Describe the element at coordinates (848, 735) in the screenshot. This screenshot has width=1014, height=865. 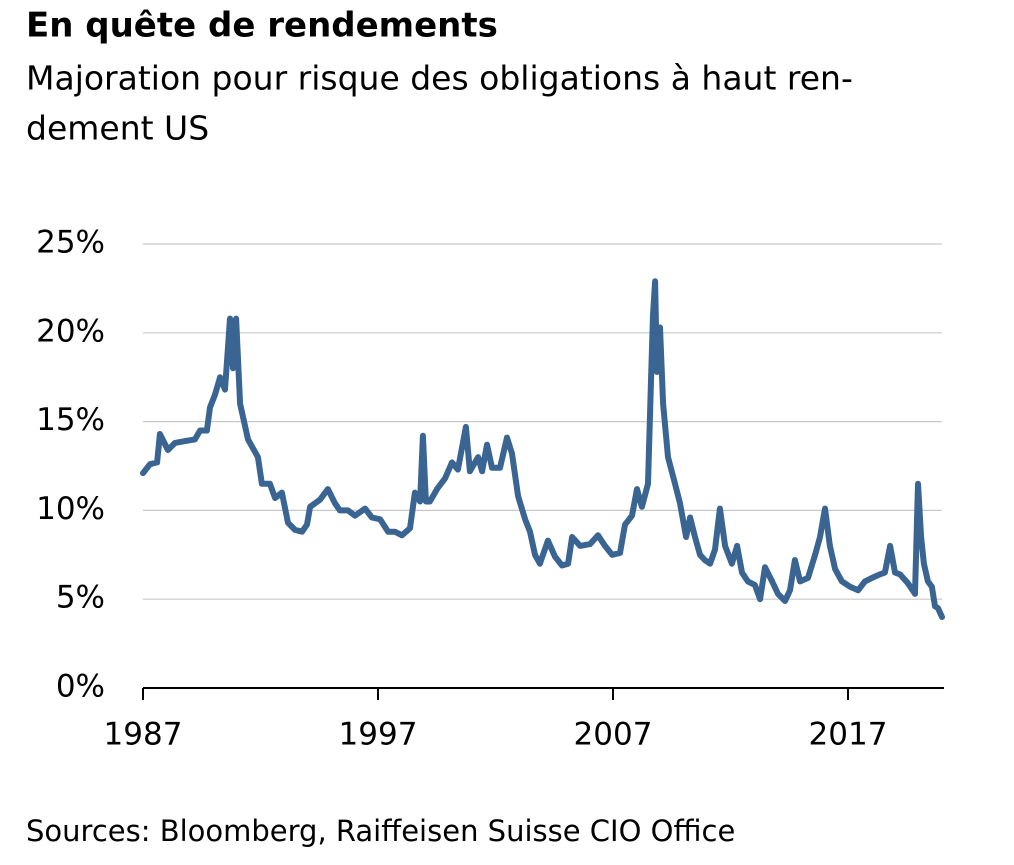
I see `x-tick-label: 2017` at that location.